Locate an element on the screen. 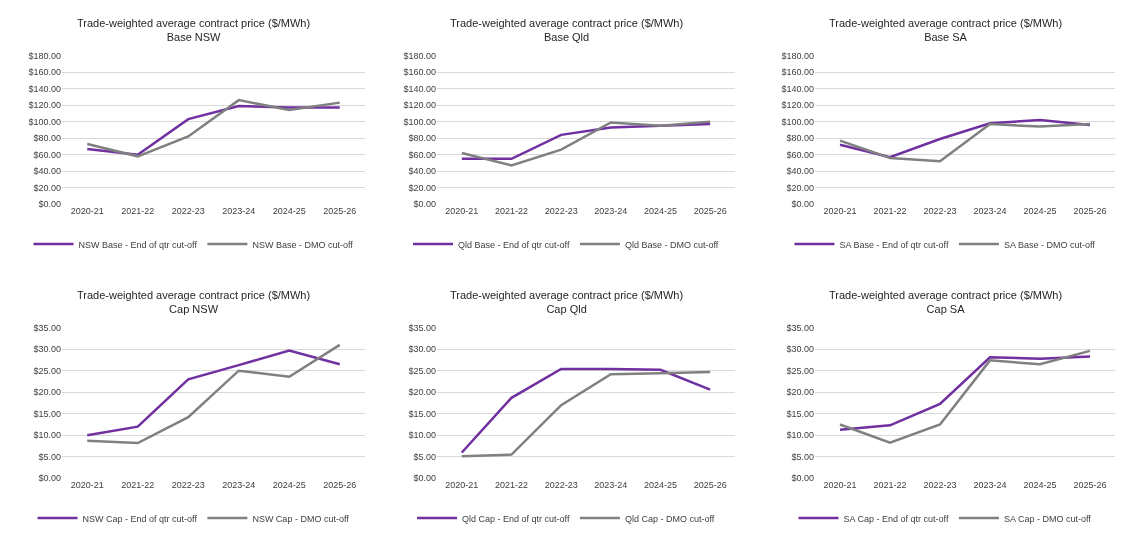  legend-label: Qld Base - End of qtr cut-off is located at coordinates (514, 244).